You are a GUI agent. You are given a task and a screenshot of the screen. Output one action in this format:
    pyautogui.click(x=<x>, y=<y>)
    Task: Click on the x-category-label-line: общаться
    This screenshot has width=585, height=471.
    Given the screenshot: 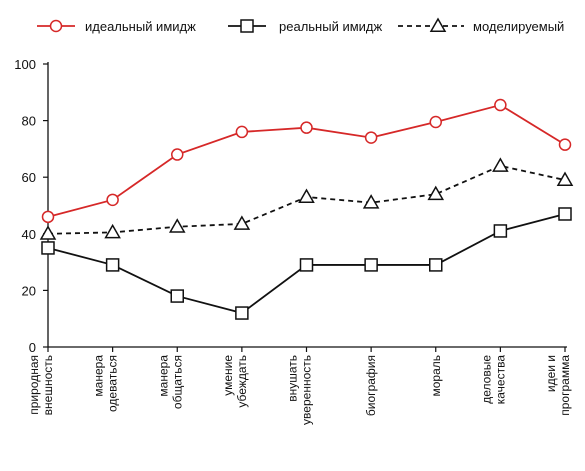 What is the action you would take?
    pyautogui.click(x=177, y=382)
    